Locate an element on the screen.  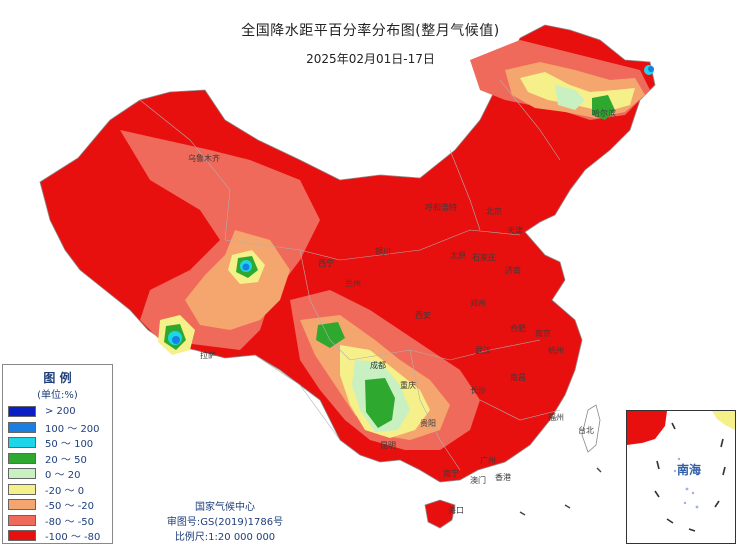
credits-approval: 审图号:GS(2019)1786号 is located at coordinates (225, 522).